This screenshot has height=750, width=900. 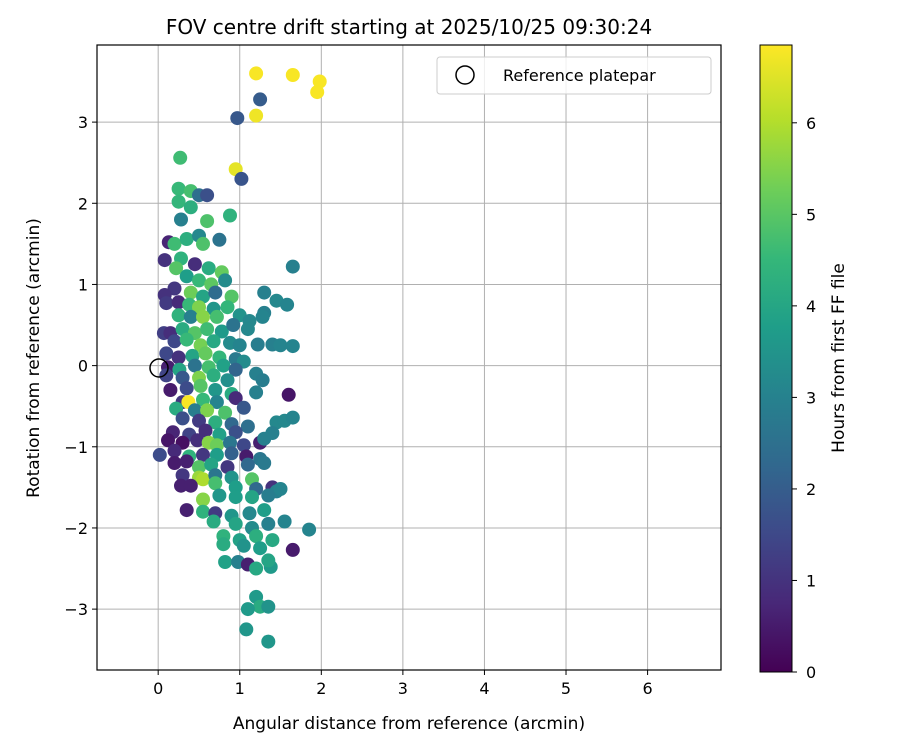 What do you see at coordinates (484, 688) in the screenshot?
I see `x-tick-label: 4` at bounding box center [484, 688].